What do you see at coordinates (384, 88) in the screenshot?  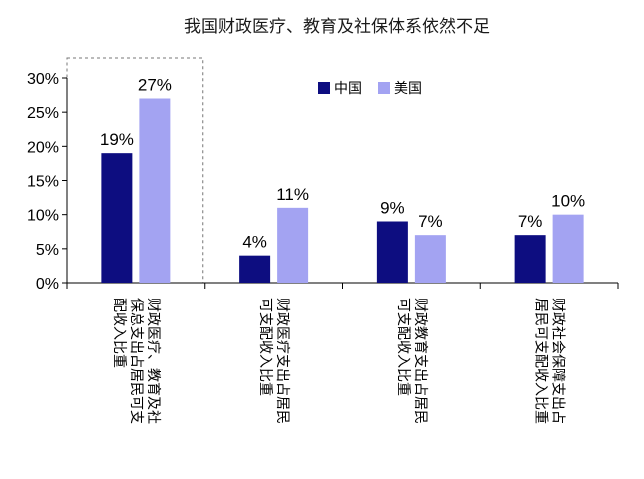 I see `legend-swatch-usa` at bounding box center [384, 88].